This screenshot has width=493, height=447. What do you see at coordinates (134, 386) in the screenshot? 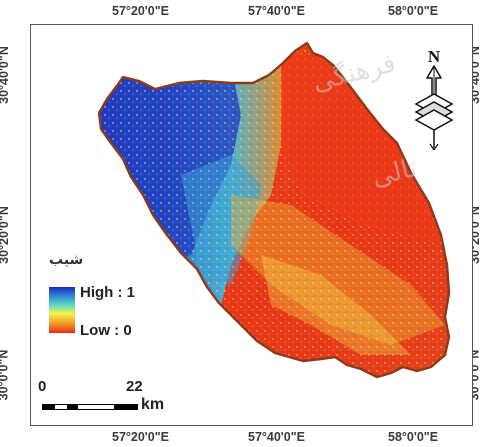
I see `scale-end-label: 22` at bounding box center [134, 386].